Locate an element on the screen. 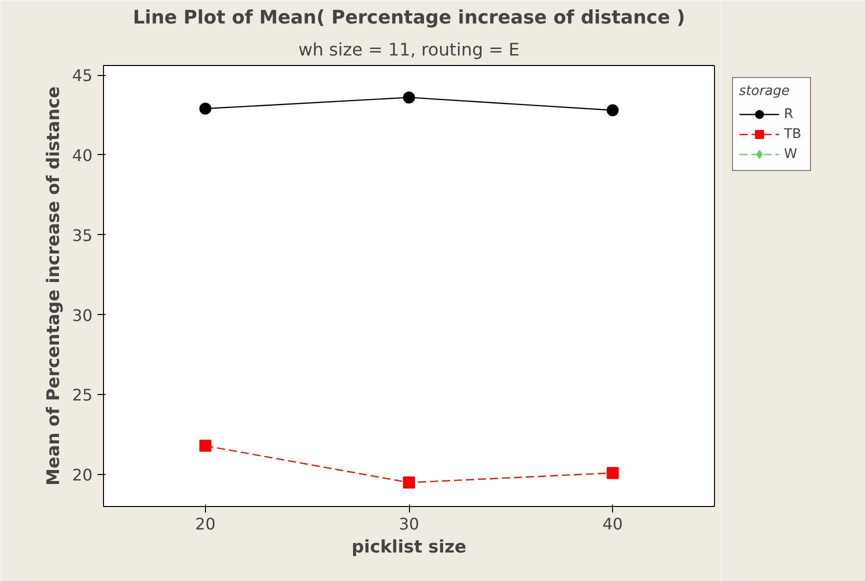  y-tick-label: 45 is located at coordinates (82, 76).